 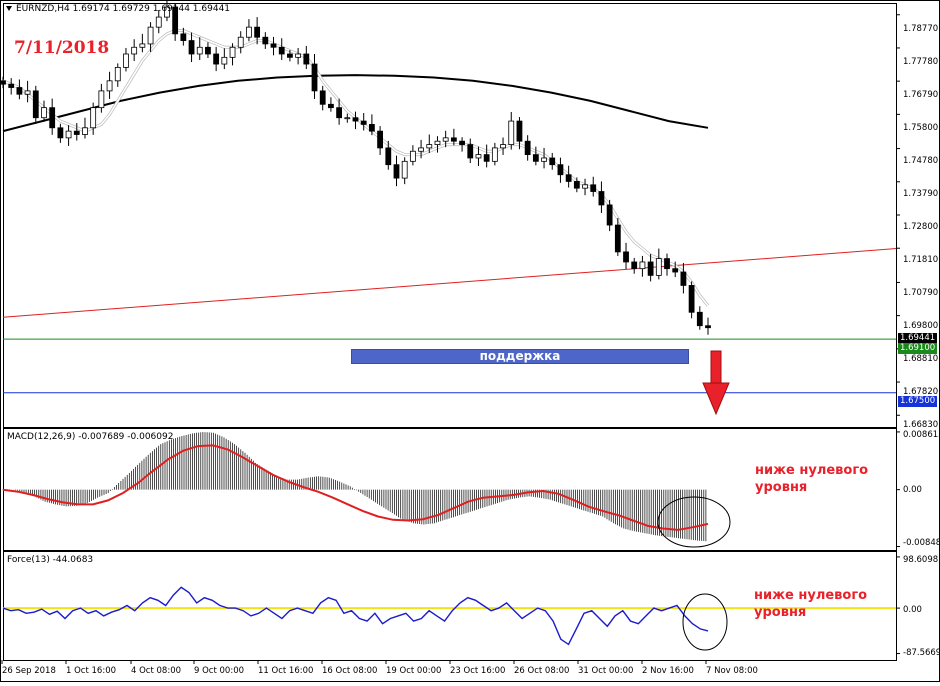 What do you see at coordinates (156, 671) in the screenshot?
I see `x-tick: 4 Oct 08:00` at bounding box center [156, 671].